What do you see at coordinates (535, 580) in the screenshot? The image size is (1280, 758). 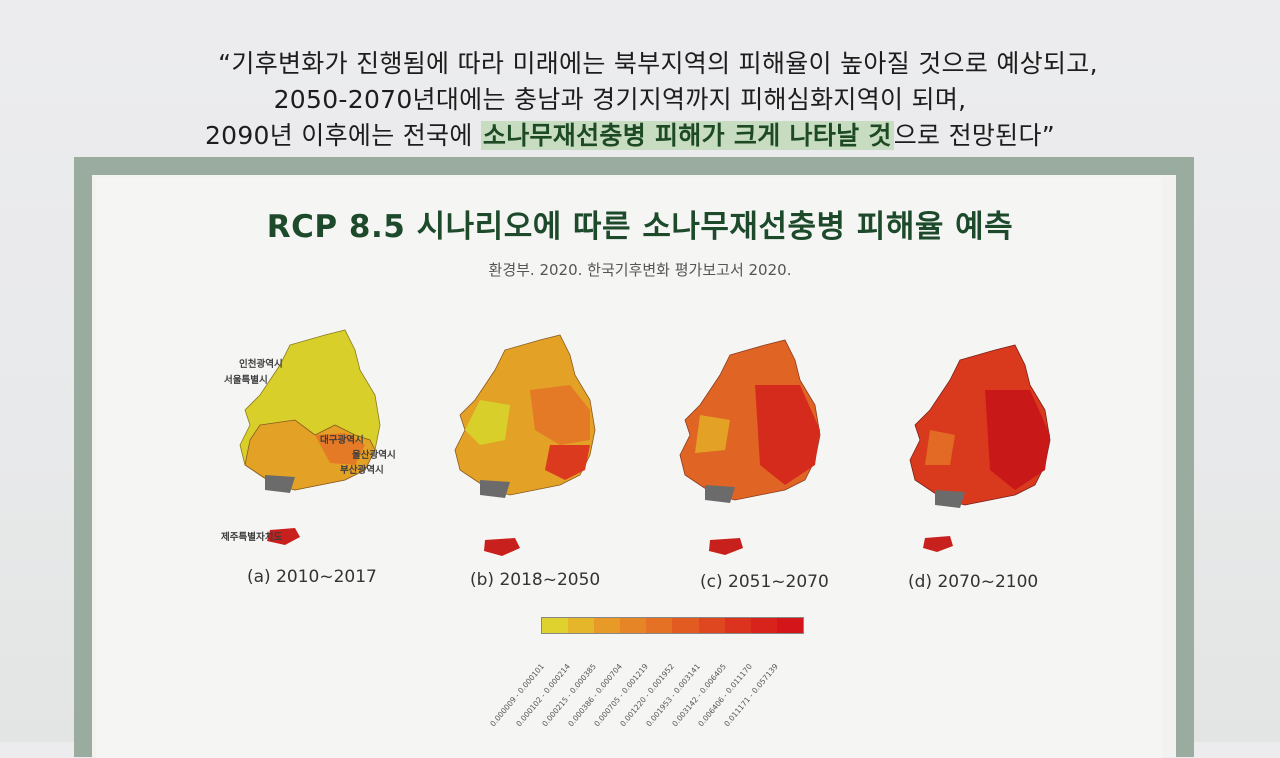 I see `panel-label-b: (b) 2018~2050` at bounding box center [535, 580].